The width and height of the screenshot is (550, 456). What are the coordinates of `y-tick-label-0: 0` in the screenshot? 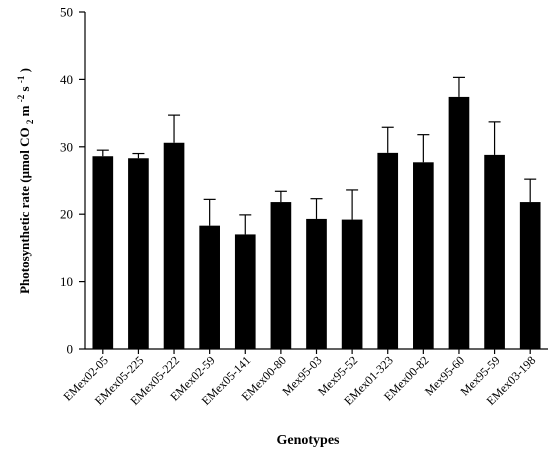 It's located at (70, 349).